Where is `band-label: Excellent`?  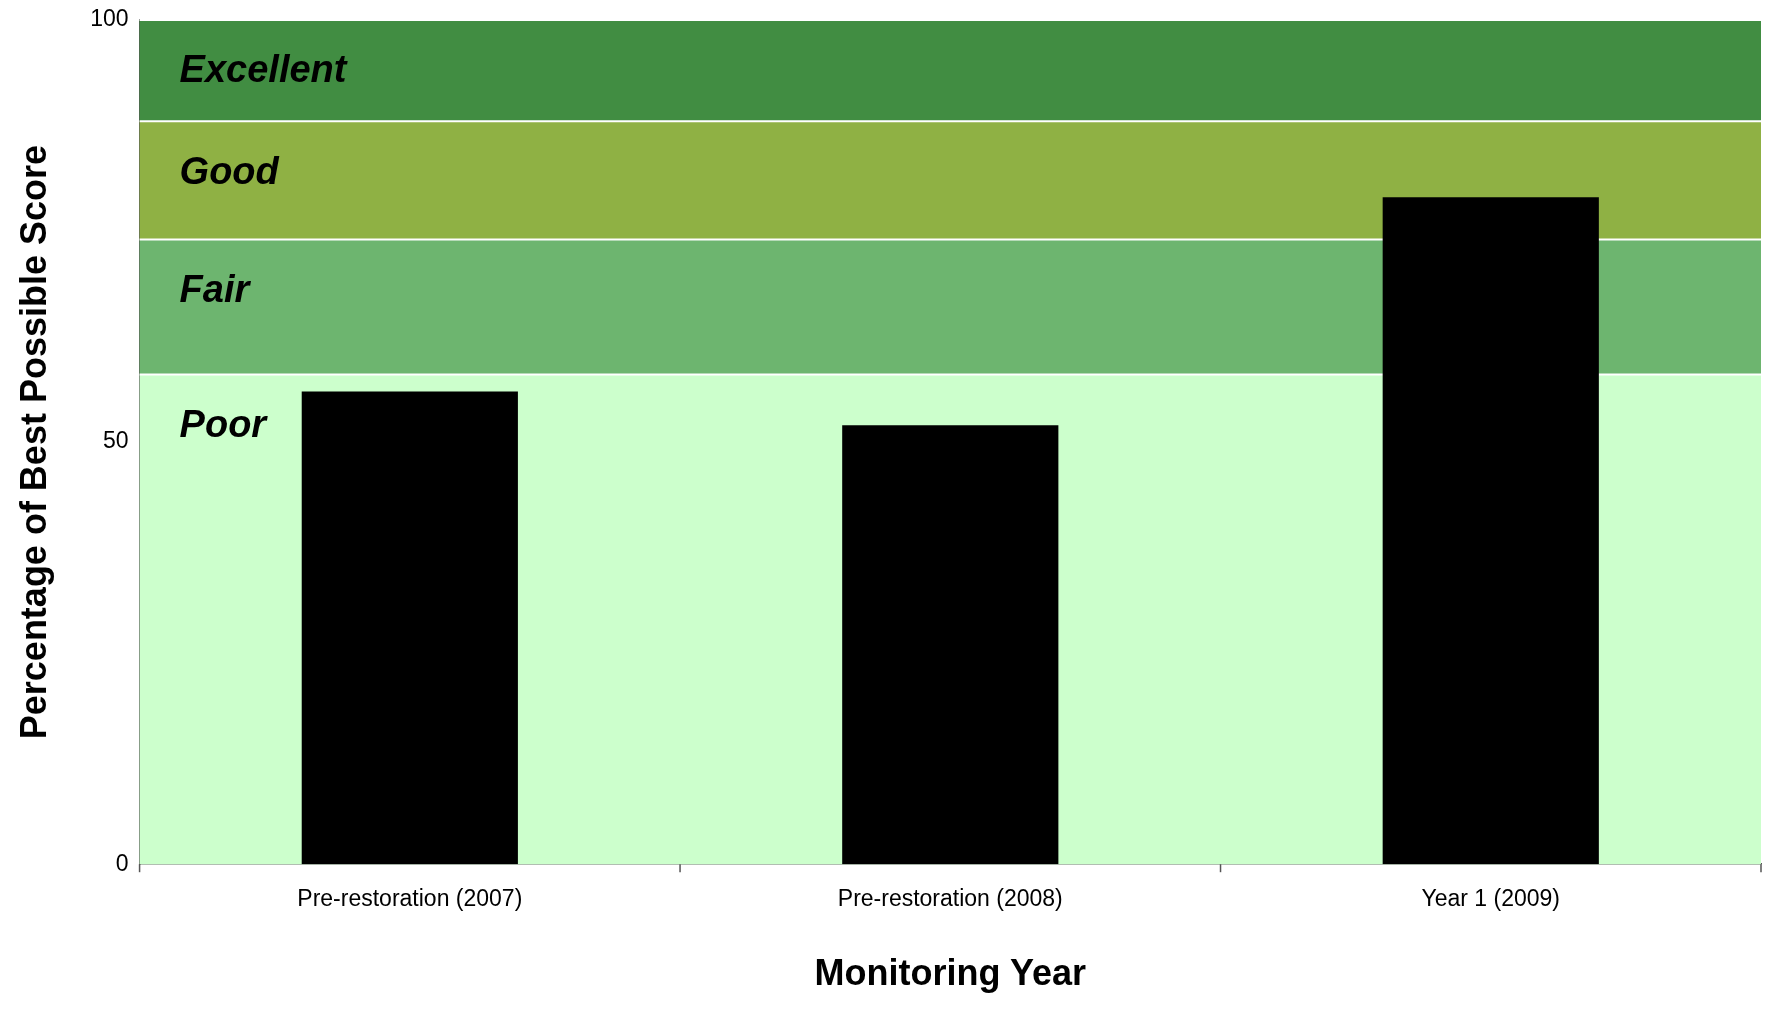
band-label: Excellent is located at coordinates (263, 69).